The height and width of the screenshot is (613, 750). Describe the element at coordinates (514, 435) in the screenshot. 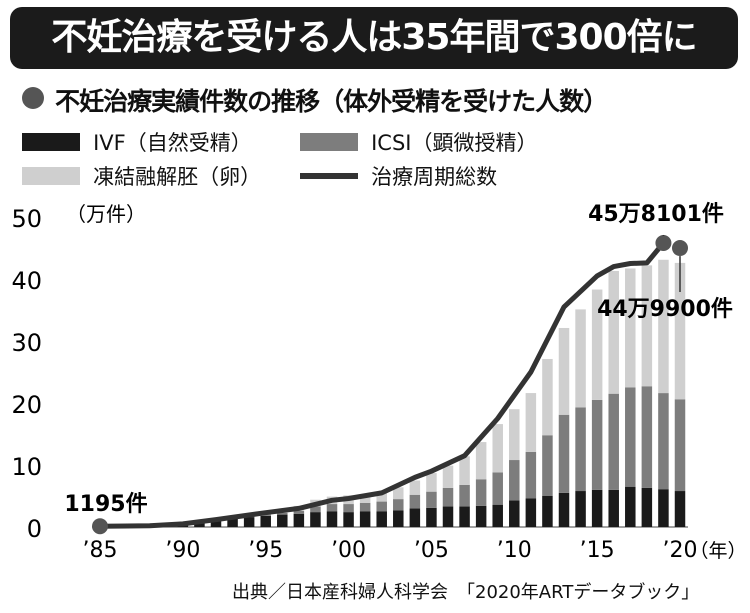

I see `bar-frozen-2010` at that location.